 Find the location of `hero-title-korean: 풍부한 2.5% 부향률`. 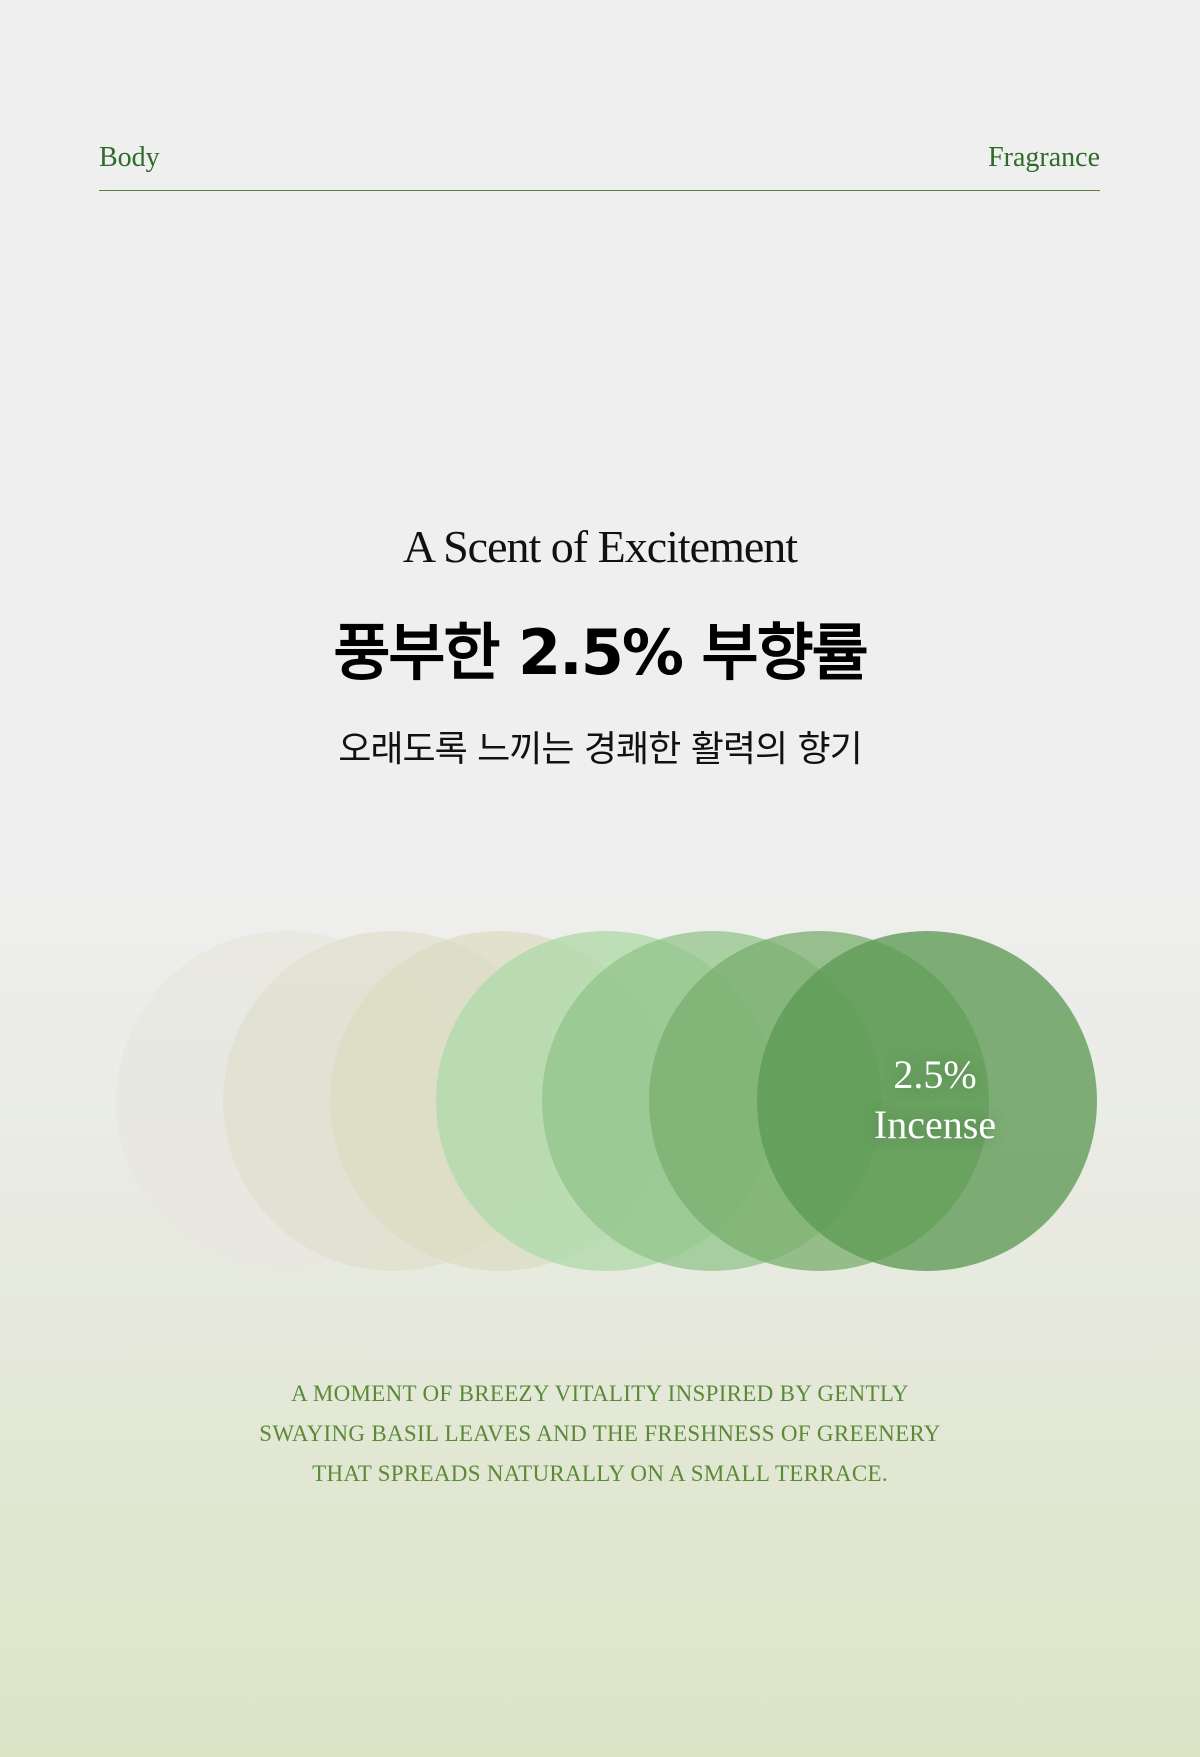

hero-title-korean: 풍부한 2.5% 부향률 is located at coordinates (600, 652).